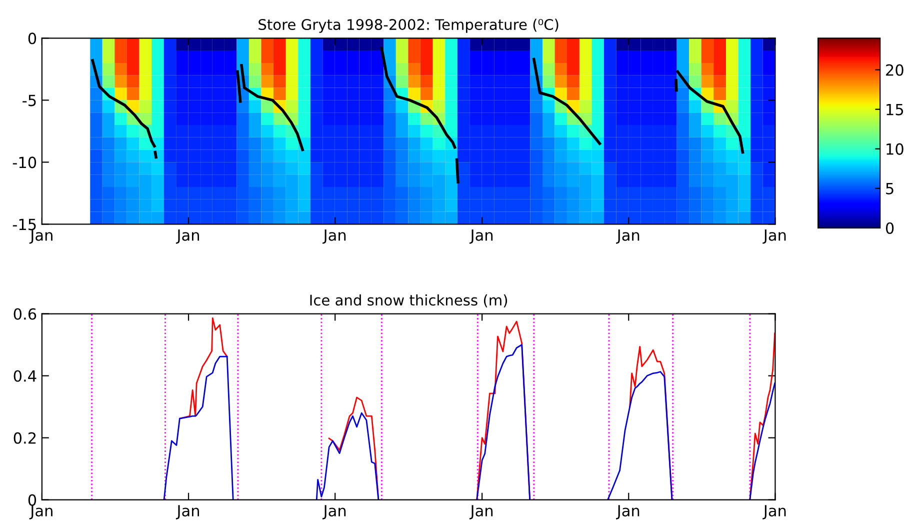 The image size is (912, 530). Describe the element at coordinates (29, 100) in the screenshot. I see `y-tick-label: -5` at that location.